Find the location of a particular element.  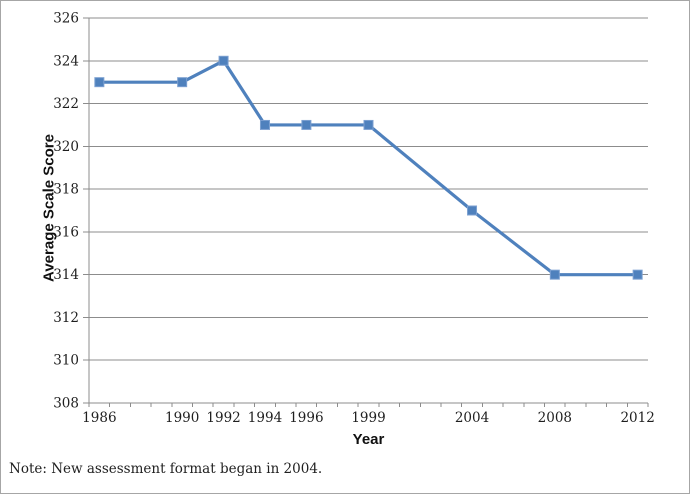

y-tick-label: 310 is located at coordinates (66, 361).